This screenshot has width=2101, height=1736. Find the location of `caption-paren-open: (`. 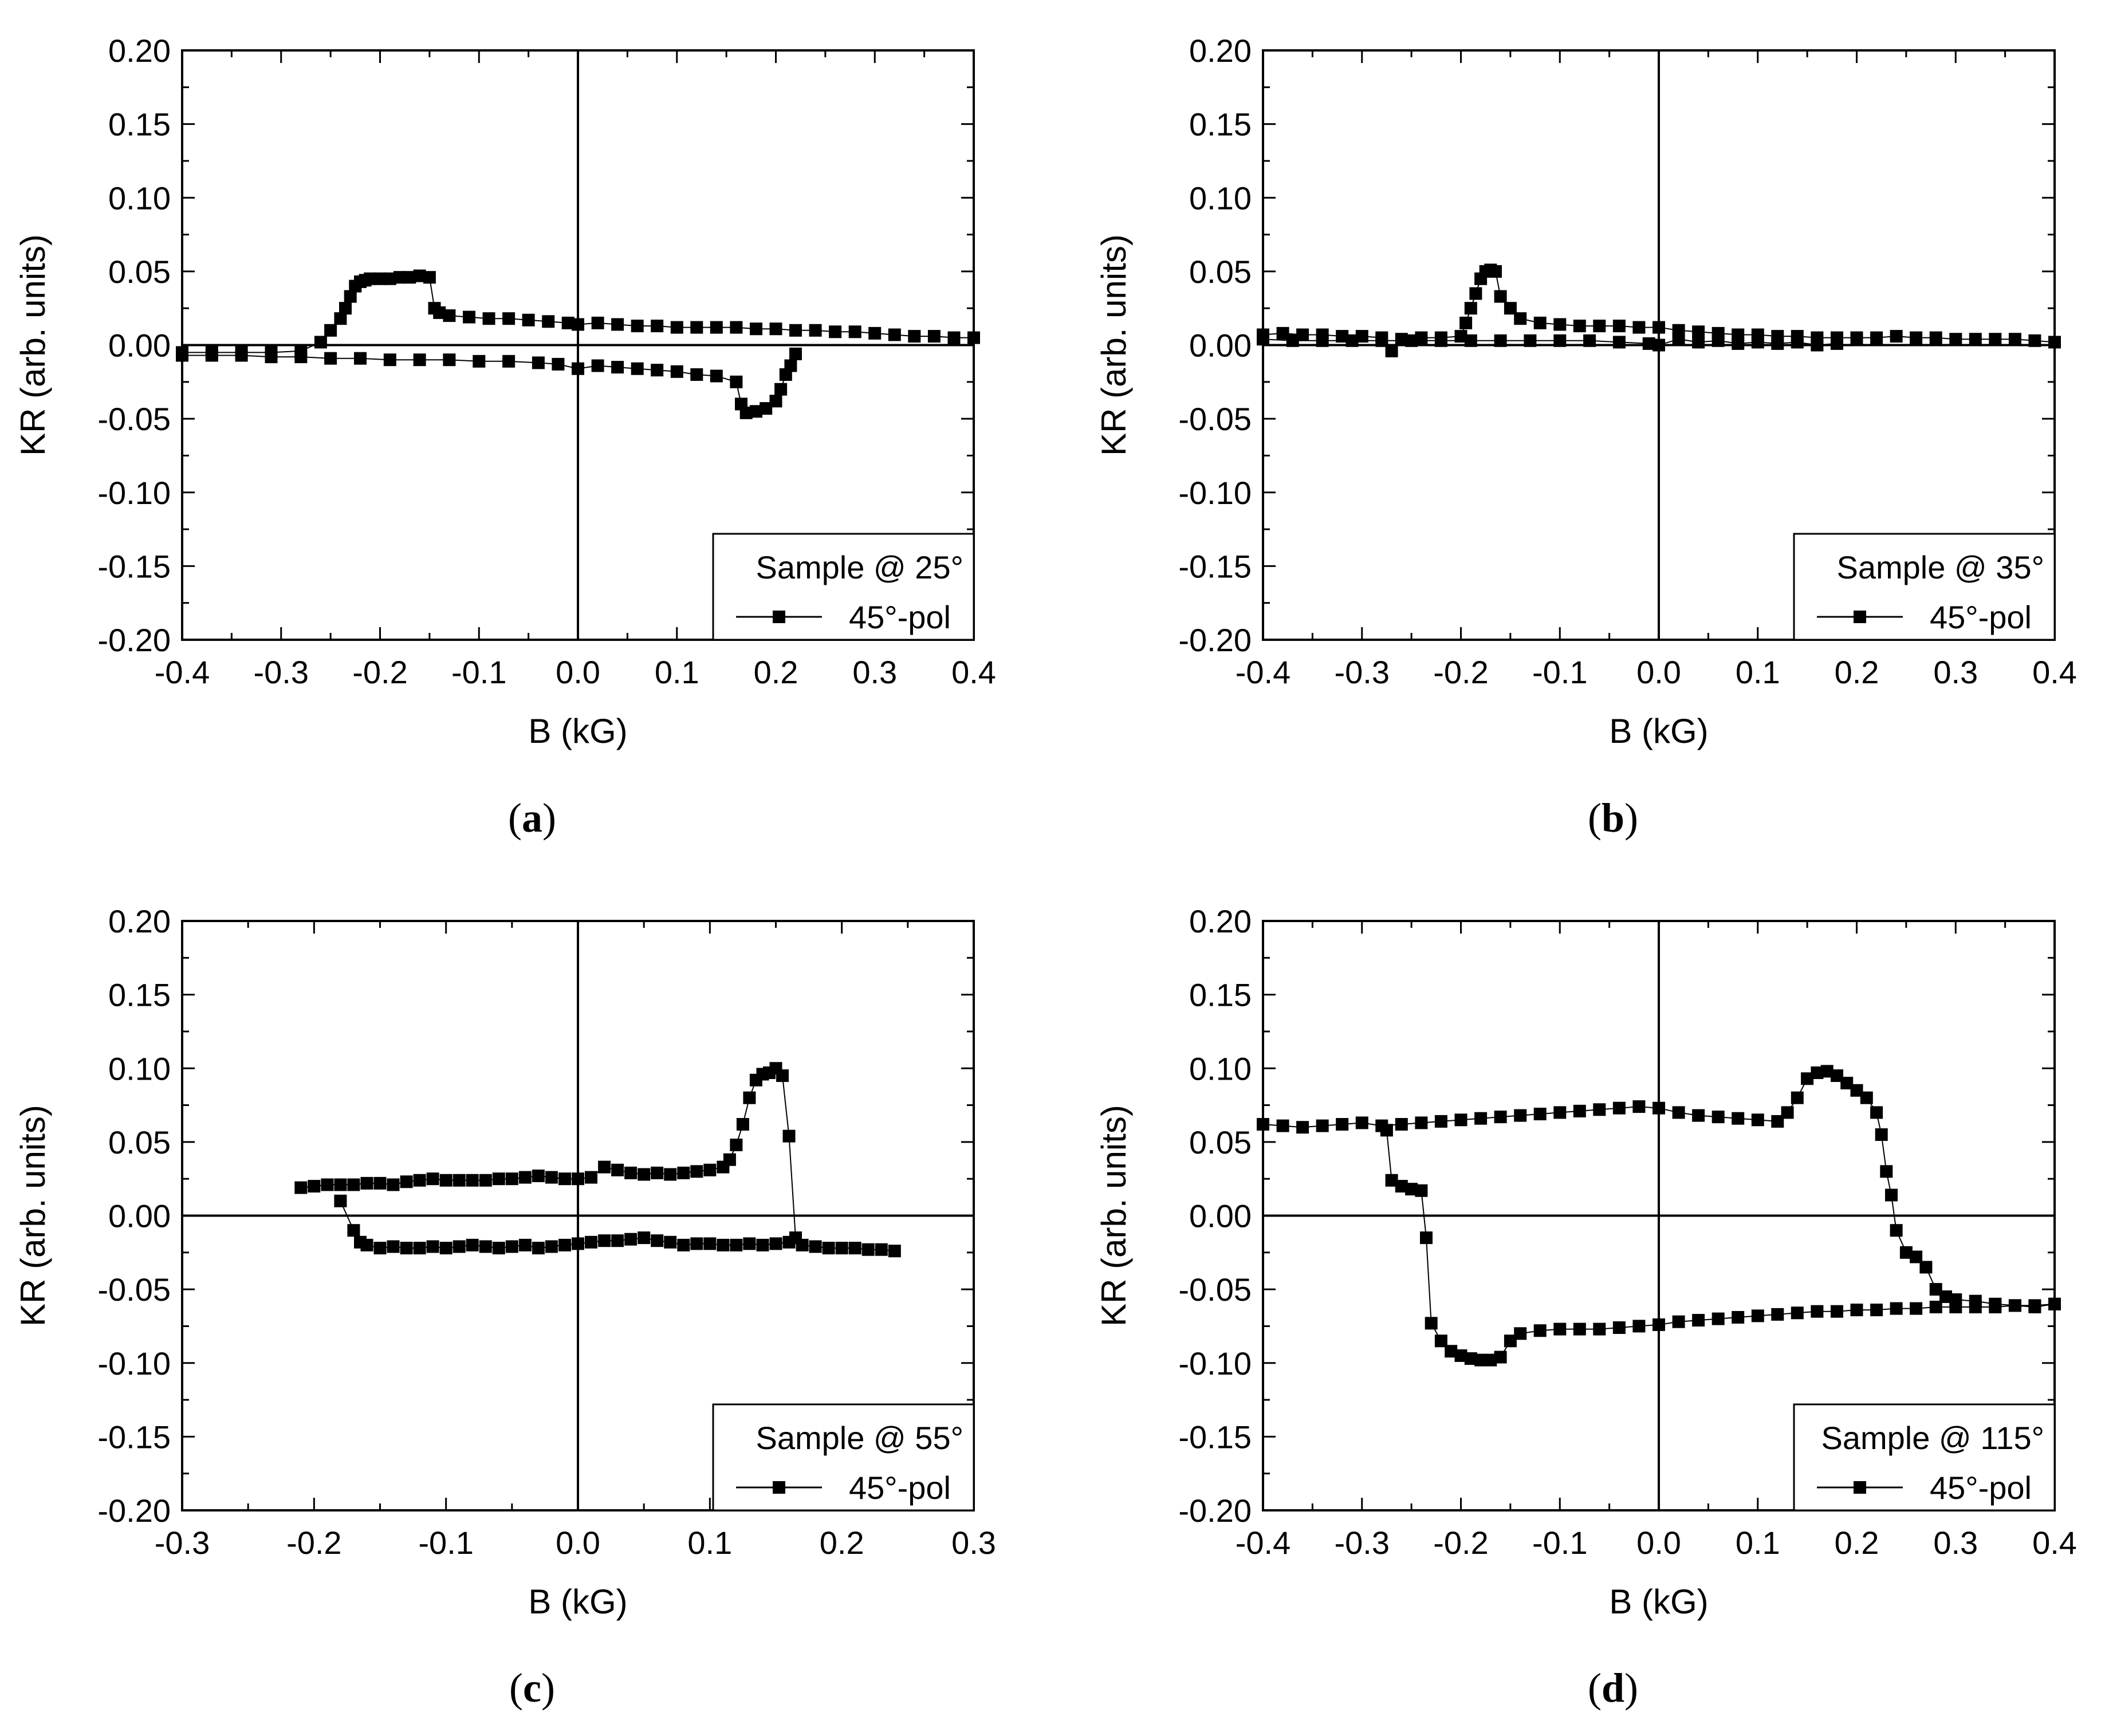

caption-paren-open: ( is located at coordinates (516, 1688).